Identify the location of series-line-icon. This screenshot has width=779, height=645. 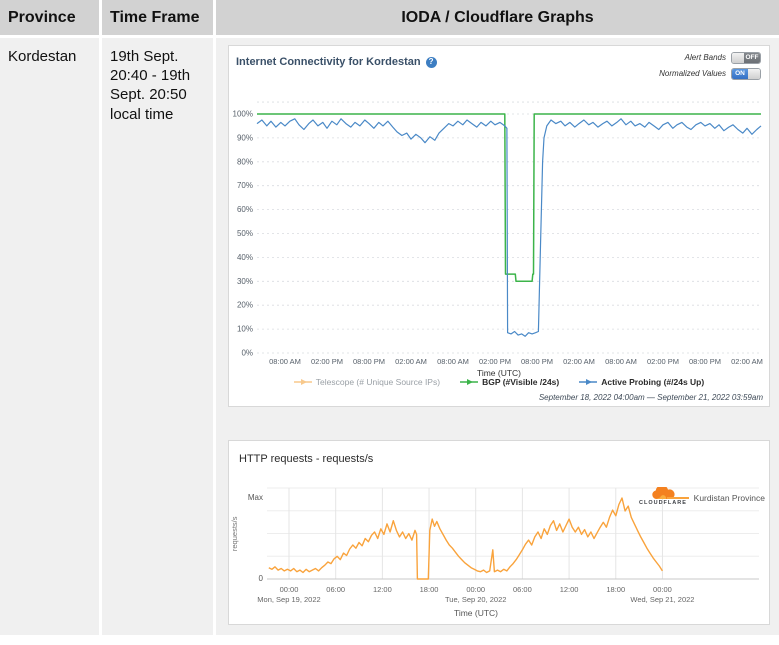
(677, 498).